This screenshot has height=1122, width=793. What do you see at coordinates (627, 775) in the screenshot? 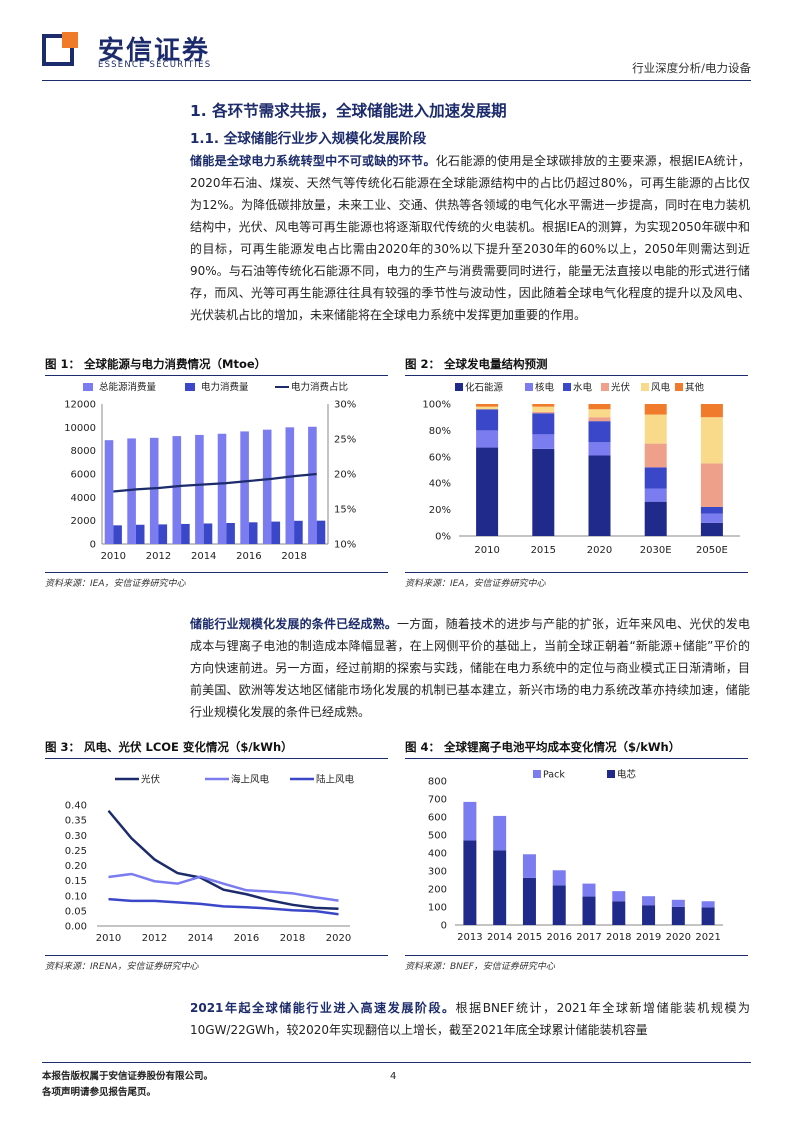
I see `legend-label: 电芯` at bounding box center [627, 775].